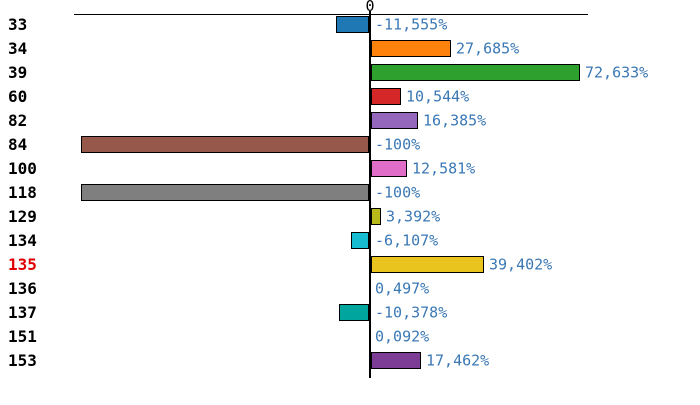 The width and height of the screenshot is (700, 405). I want to click on bar-row: 135 39,402%, so click(350, 264).